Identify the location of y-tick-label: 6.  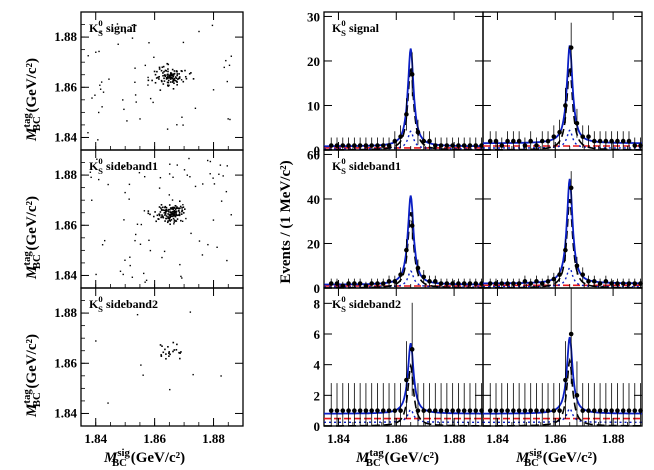
(317, 334).